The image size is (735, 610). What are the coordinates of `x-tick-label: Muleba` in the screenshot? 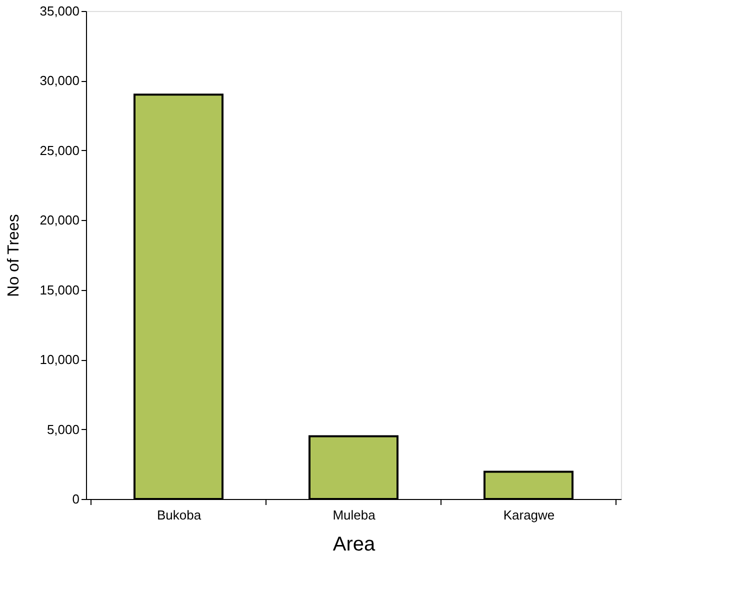 It's located at (354, 515).